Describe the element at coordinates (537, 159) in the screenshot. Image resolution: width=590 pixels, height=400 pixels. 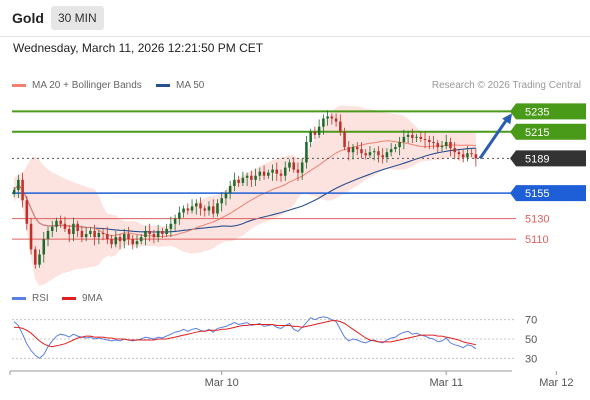
I see `level-label-5189: 5189` at that location.